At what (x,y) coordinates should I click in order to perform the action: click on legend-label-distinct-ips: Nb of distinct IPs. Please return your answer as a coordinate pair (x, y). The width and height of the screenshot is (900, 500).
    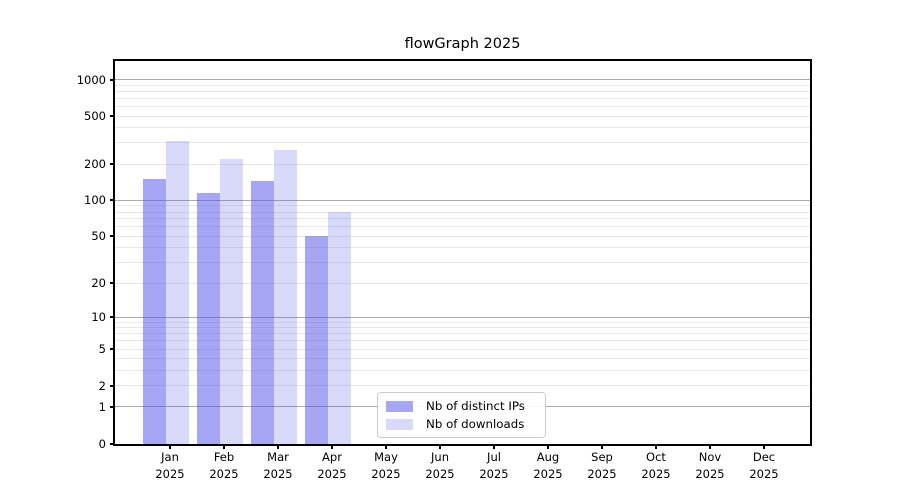
    Looking at the image, I should click on (475, 406).